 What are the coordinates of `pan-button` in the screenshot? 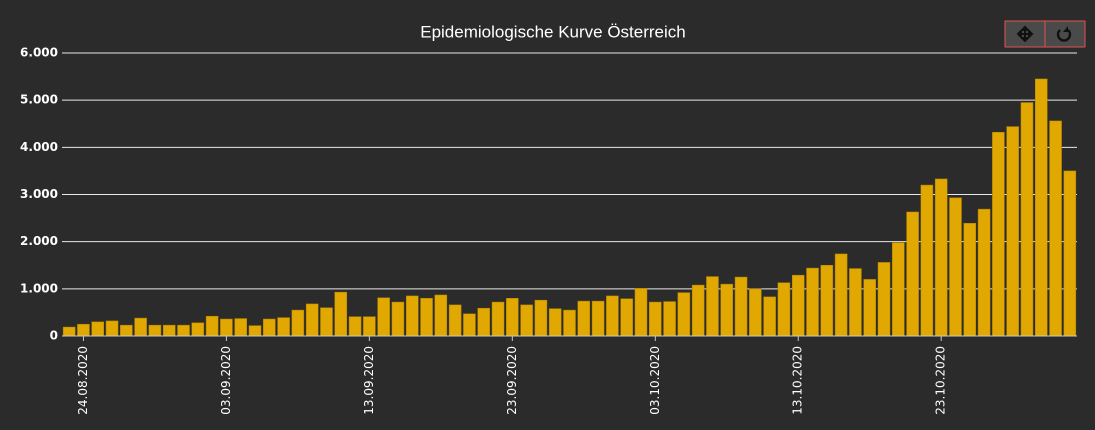 It's located at (1025, 34).